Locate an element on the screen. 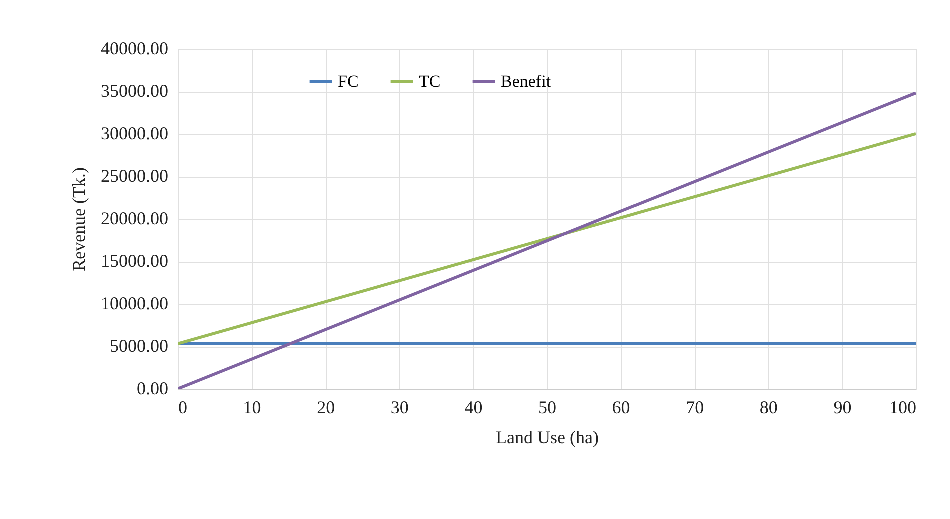 The height and width of the screenshot is (519, 950). x-tick-label: 30 is located at coordinates (399, 408).